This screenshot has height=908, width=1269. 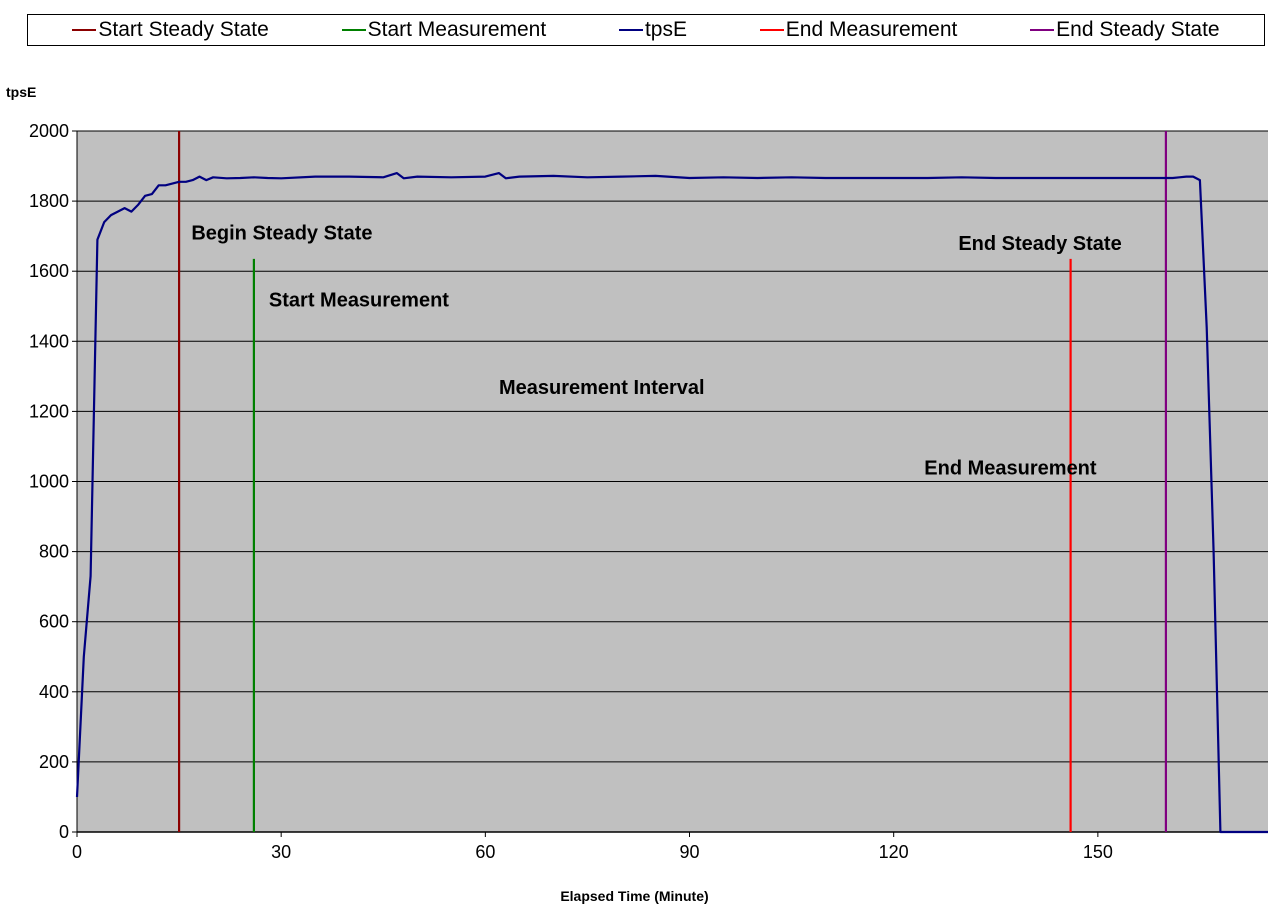 I want to click on legend-item-start-measurement: Start Measurement, so click(x=444, y=30).